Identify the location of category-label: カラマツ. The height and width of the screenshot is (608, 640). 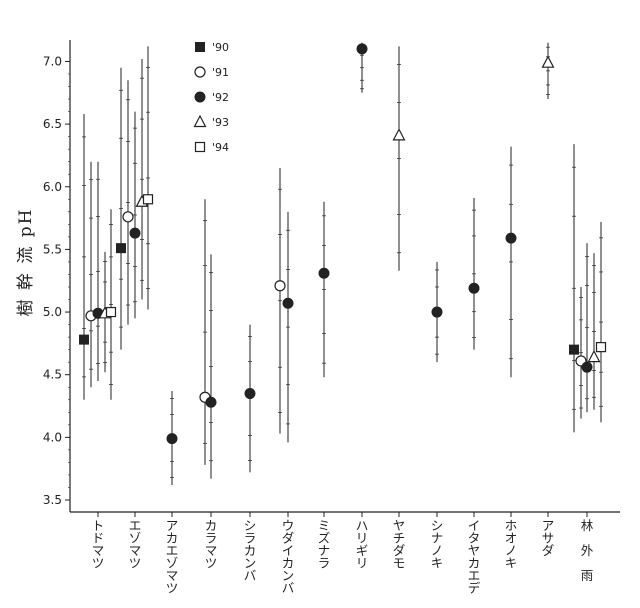
(211, 544).